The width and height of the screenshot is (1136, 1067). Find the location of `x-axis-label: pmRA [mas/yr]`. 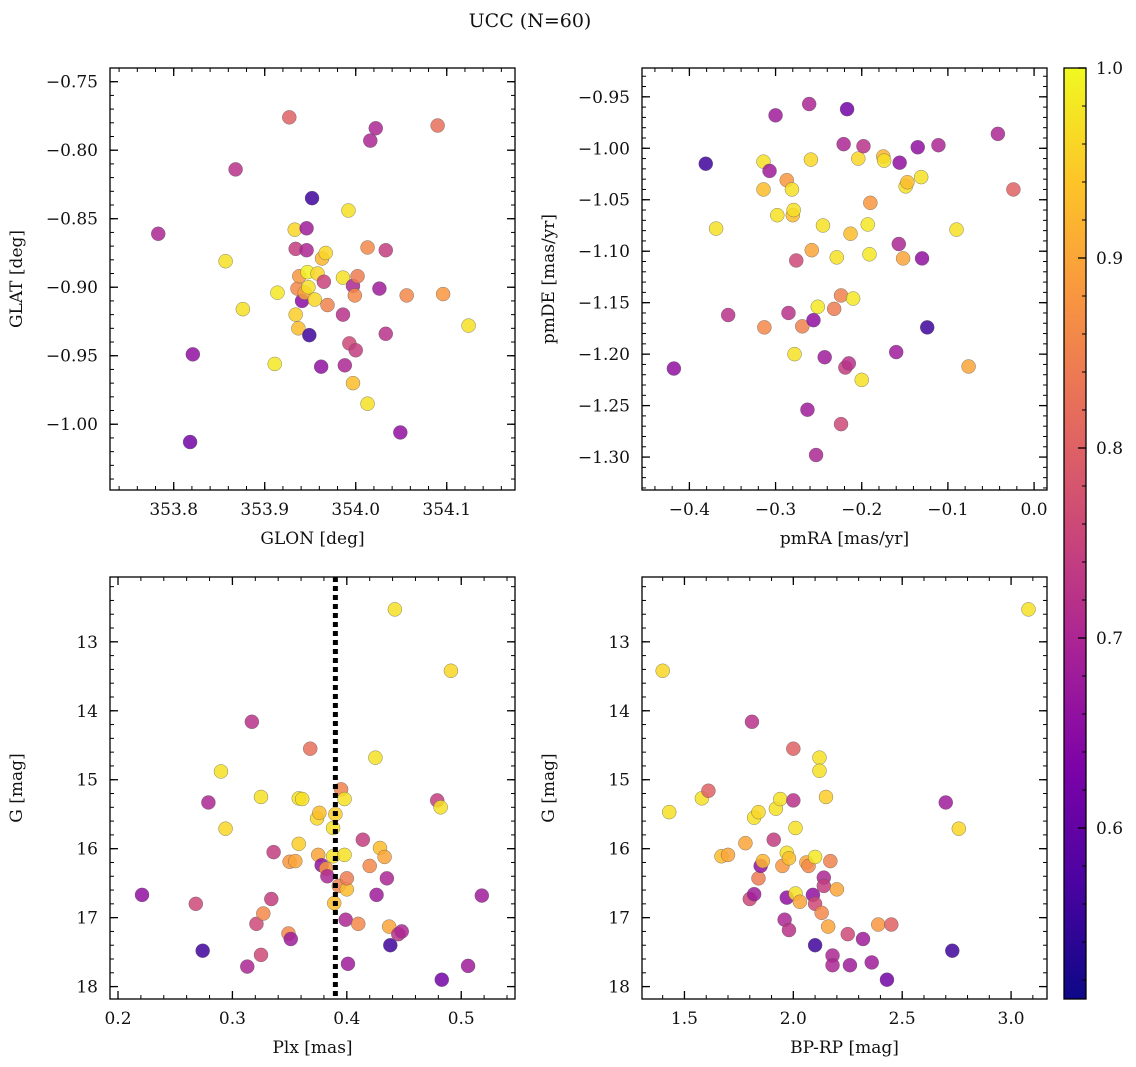

x-axis-label: pmRA [mas/yr] is located at coordinates (844, 539).